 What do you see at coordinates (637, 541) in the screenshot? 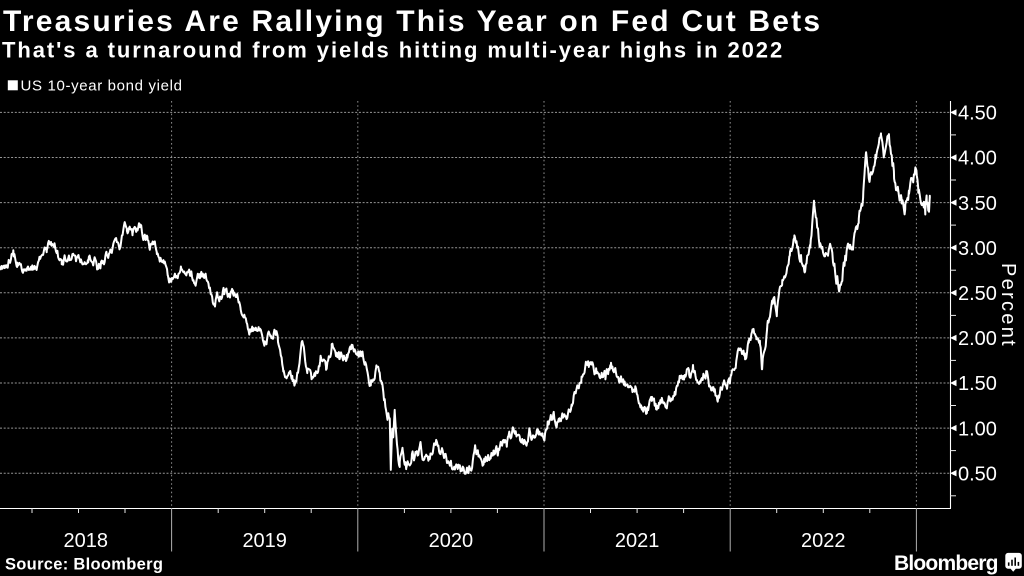
I see `svg-text: 2021` at bounding box center [637, 541].